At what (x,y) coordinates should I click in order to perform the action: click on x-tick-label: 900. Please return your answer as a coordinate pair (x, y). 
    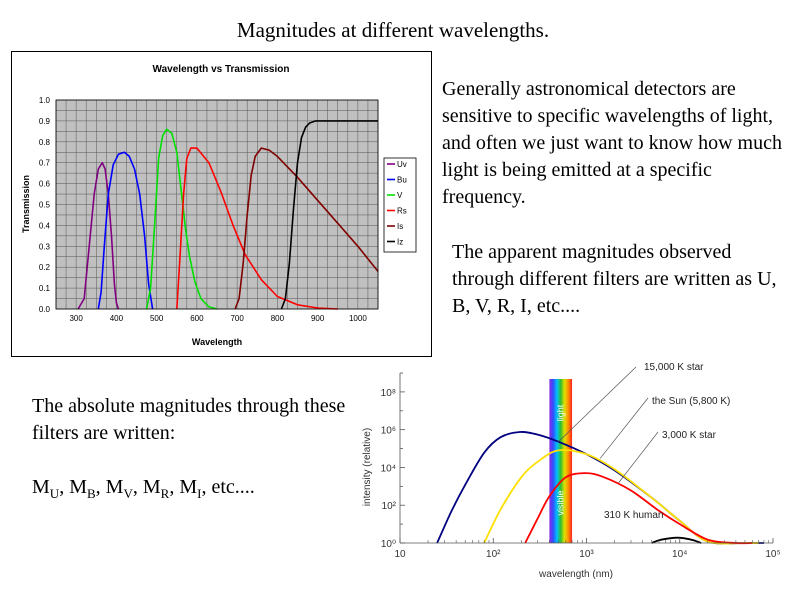
    Looking at the image, I should click on (318, 318).